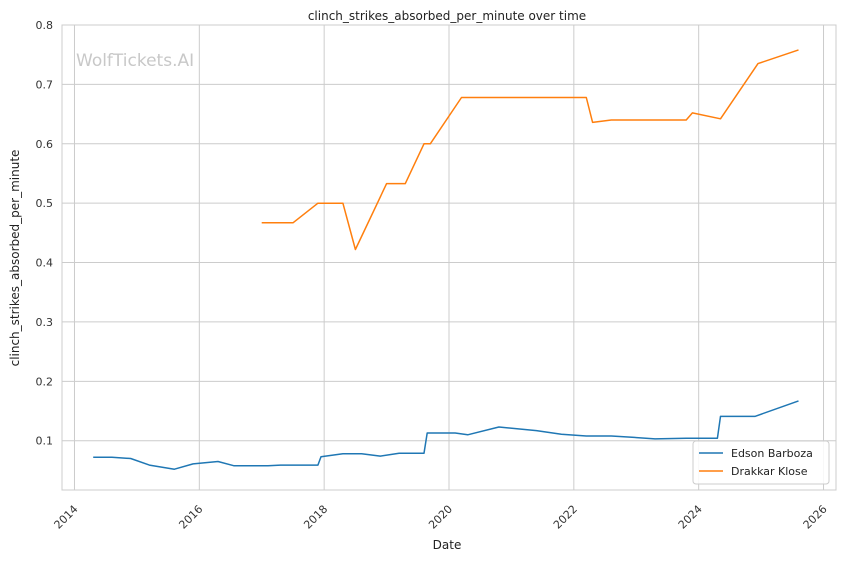 The width and height of the screenshot is (848, 561). What do you see at coordinates (190, 517) in the screenshot?
I see `x-tick-label: 2016` at bounding box center [190, 517].